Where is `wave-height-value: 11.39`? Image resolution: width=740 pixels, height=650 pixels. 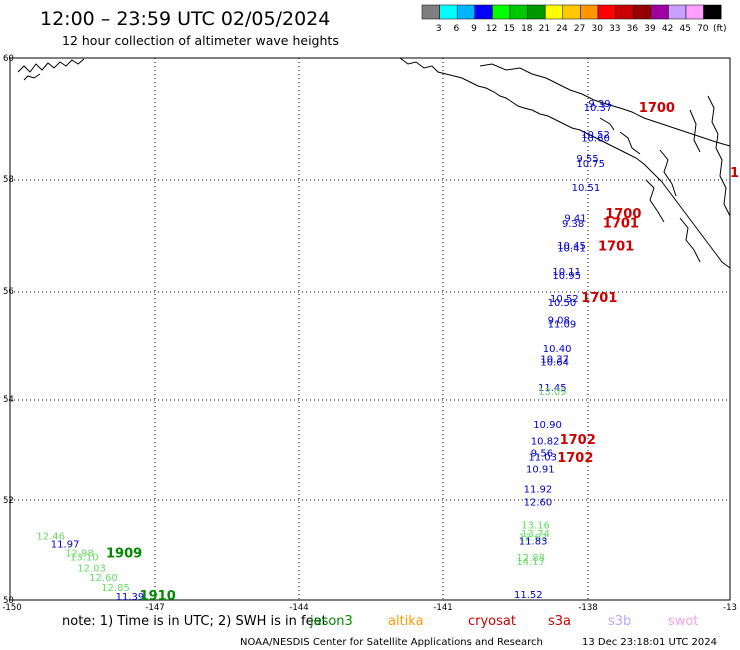 wave-height-value: 11.39 is located at coordinates (130, 597).